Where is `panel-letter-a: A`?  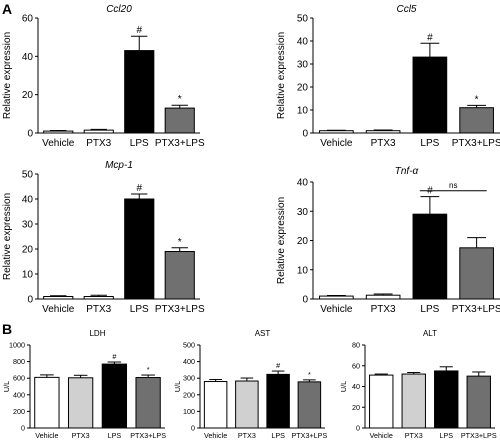
panel-letter-a: A is located at coordinates (7, 9).